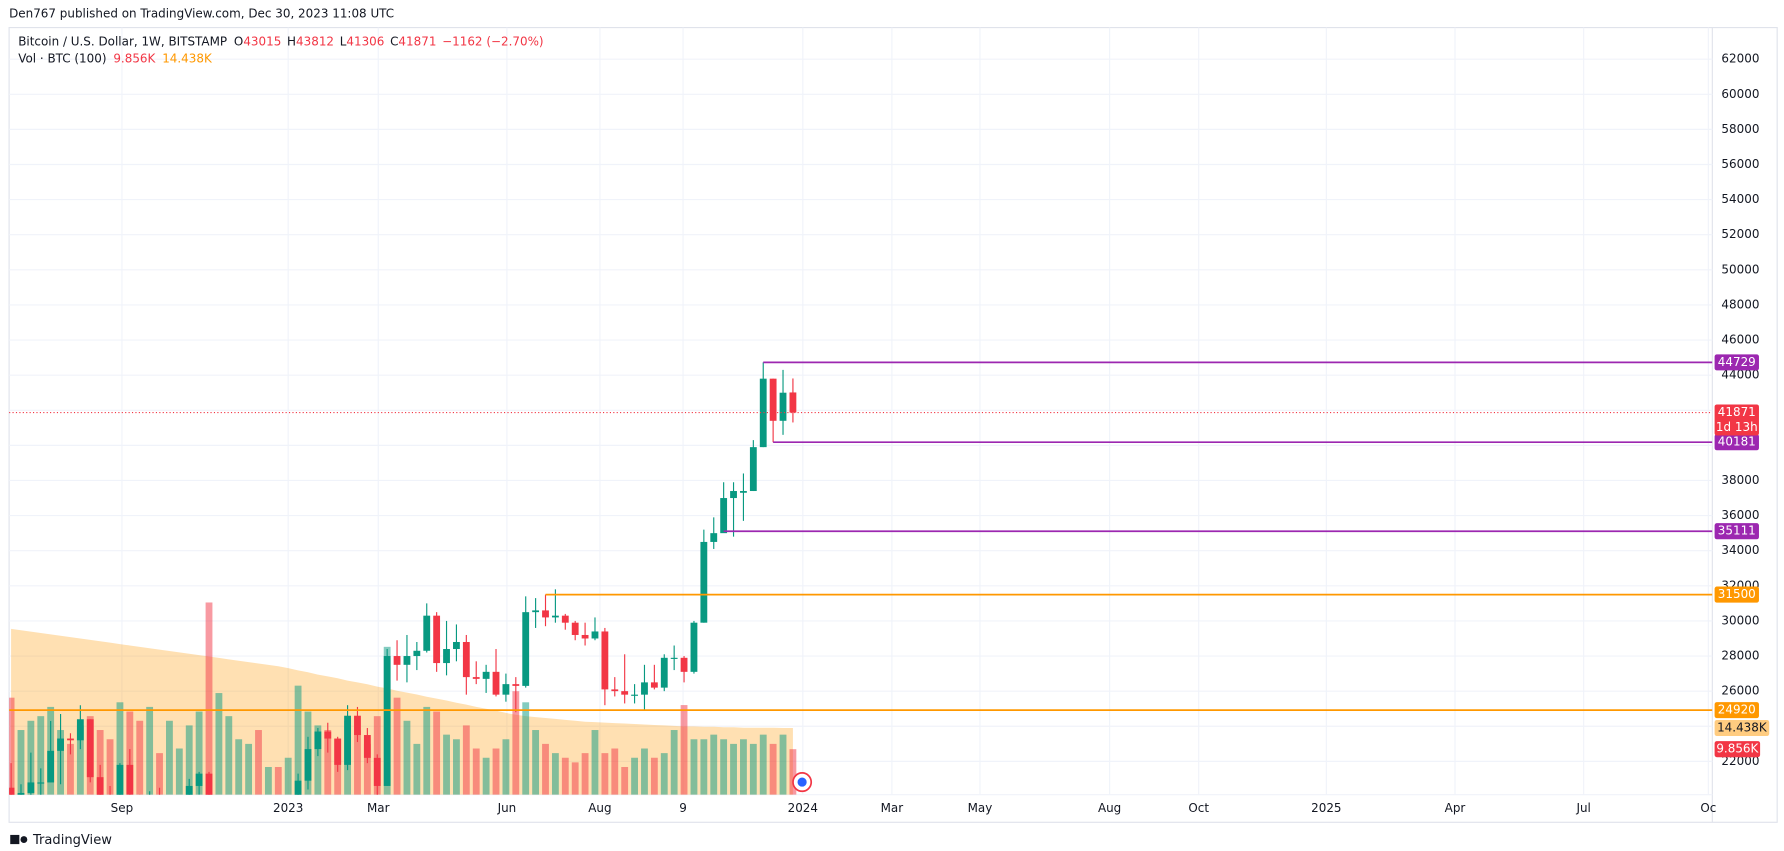  Describe the element at coordinates (1742, 728) in the screenshot. I see `volume-ma-badge` at that location.